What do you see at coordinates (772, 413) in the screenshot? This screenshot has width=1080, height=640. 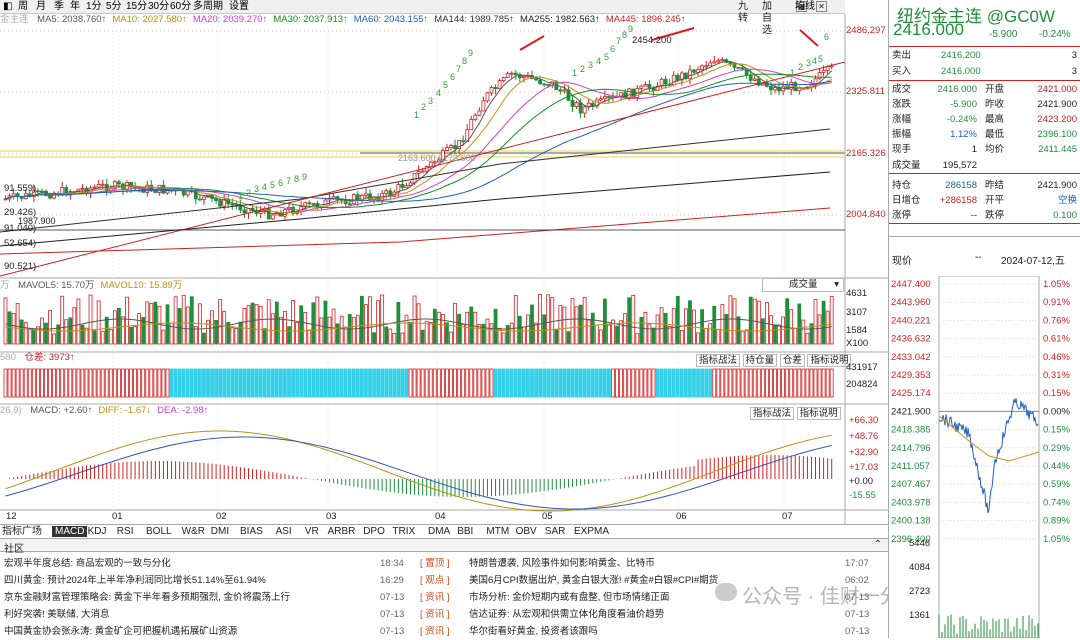 I see `macd-strategy-button: 指标战法` at bounding box center [772, 413].